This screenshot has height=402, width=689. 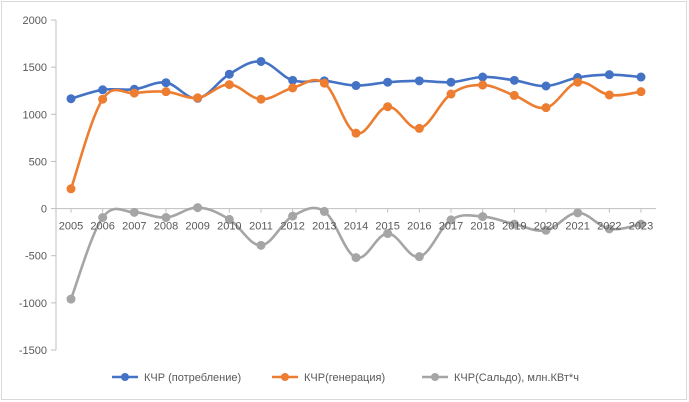 I want to click on x-tick-label: 2022, so click(x=609, y=227).